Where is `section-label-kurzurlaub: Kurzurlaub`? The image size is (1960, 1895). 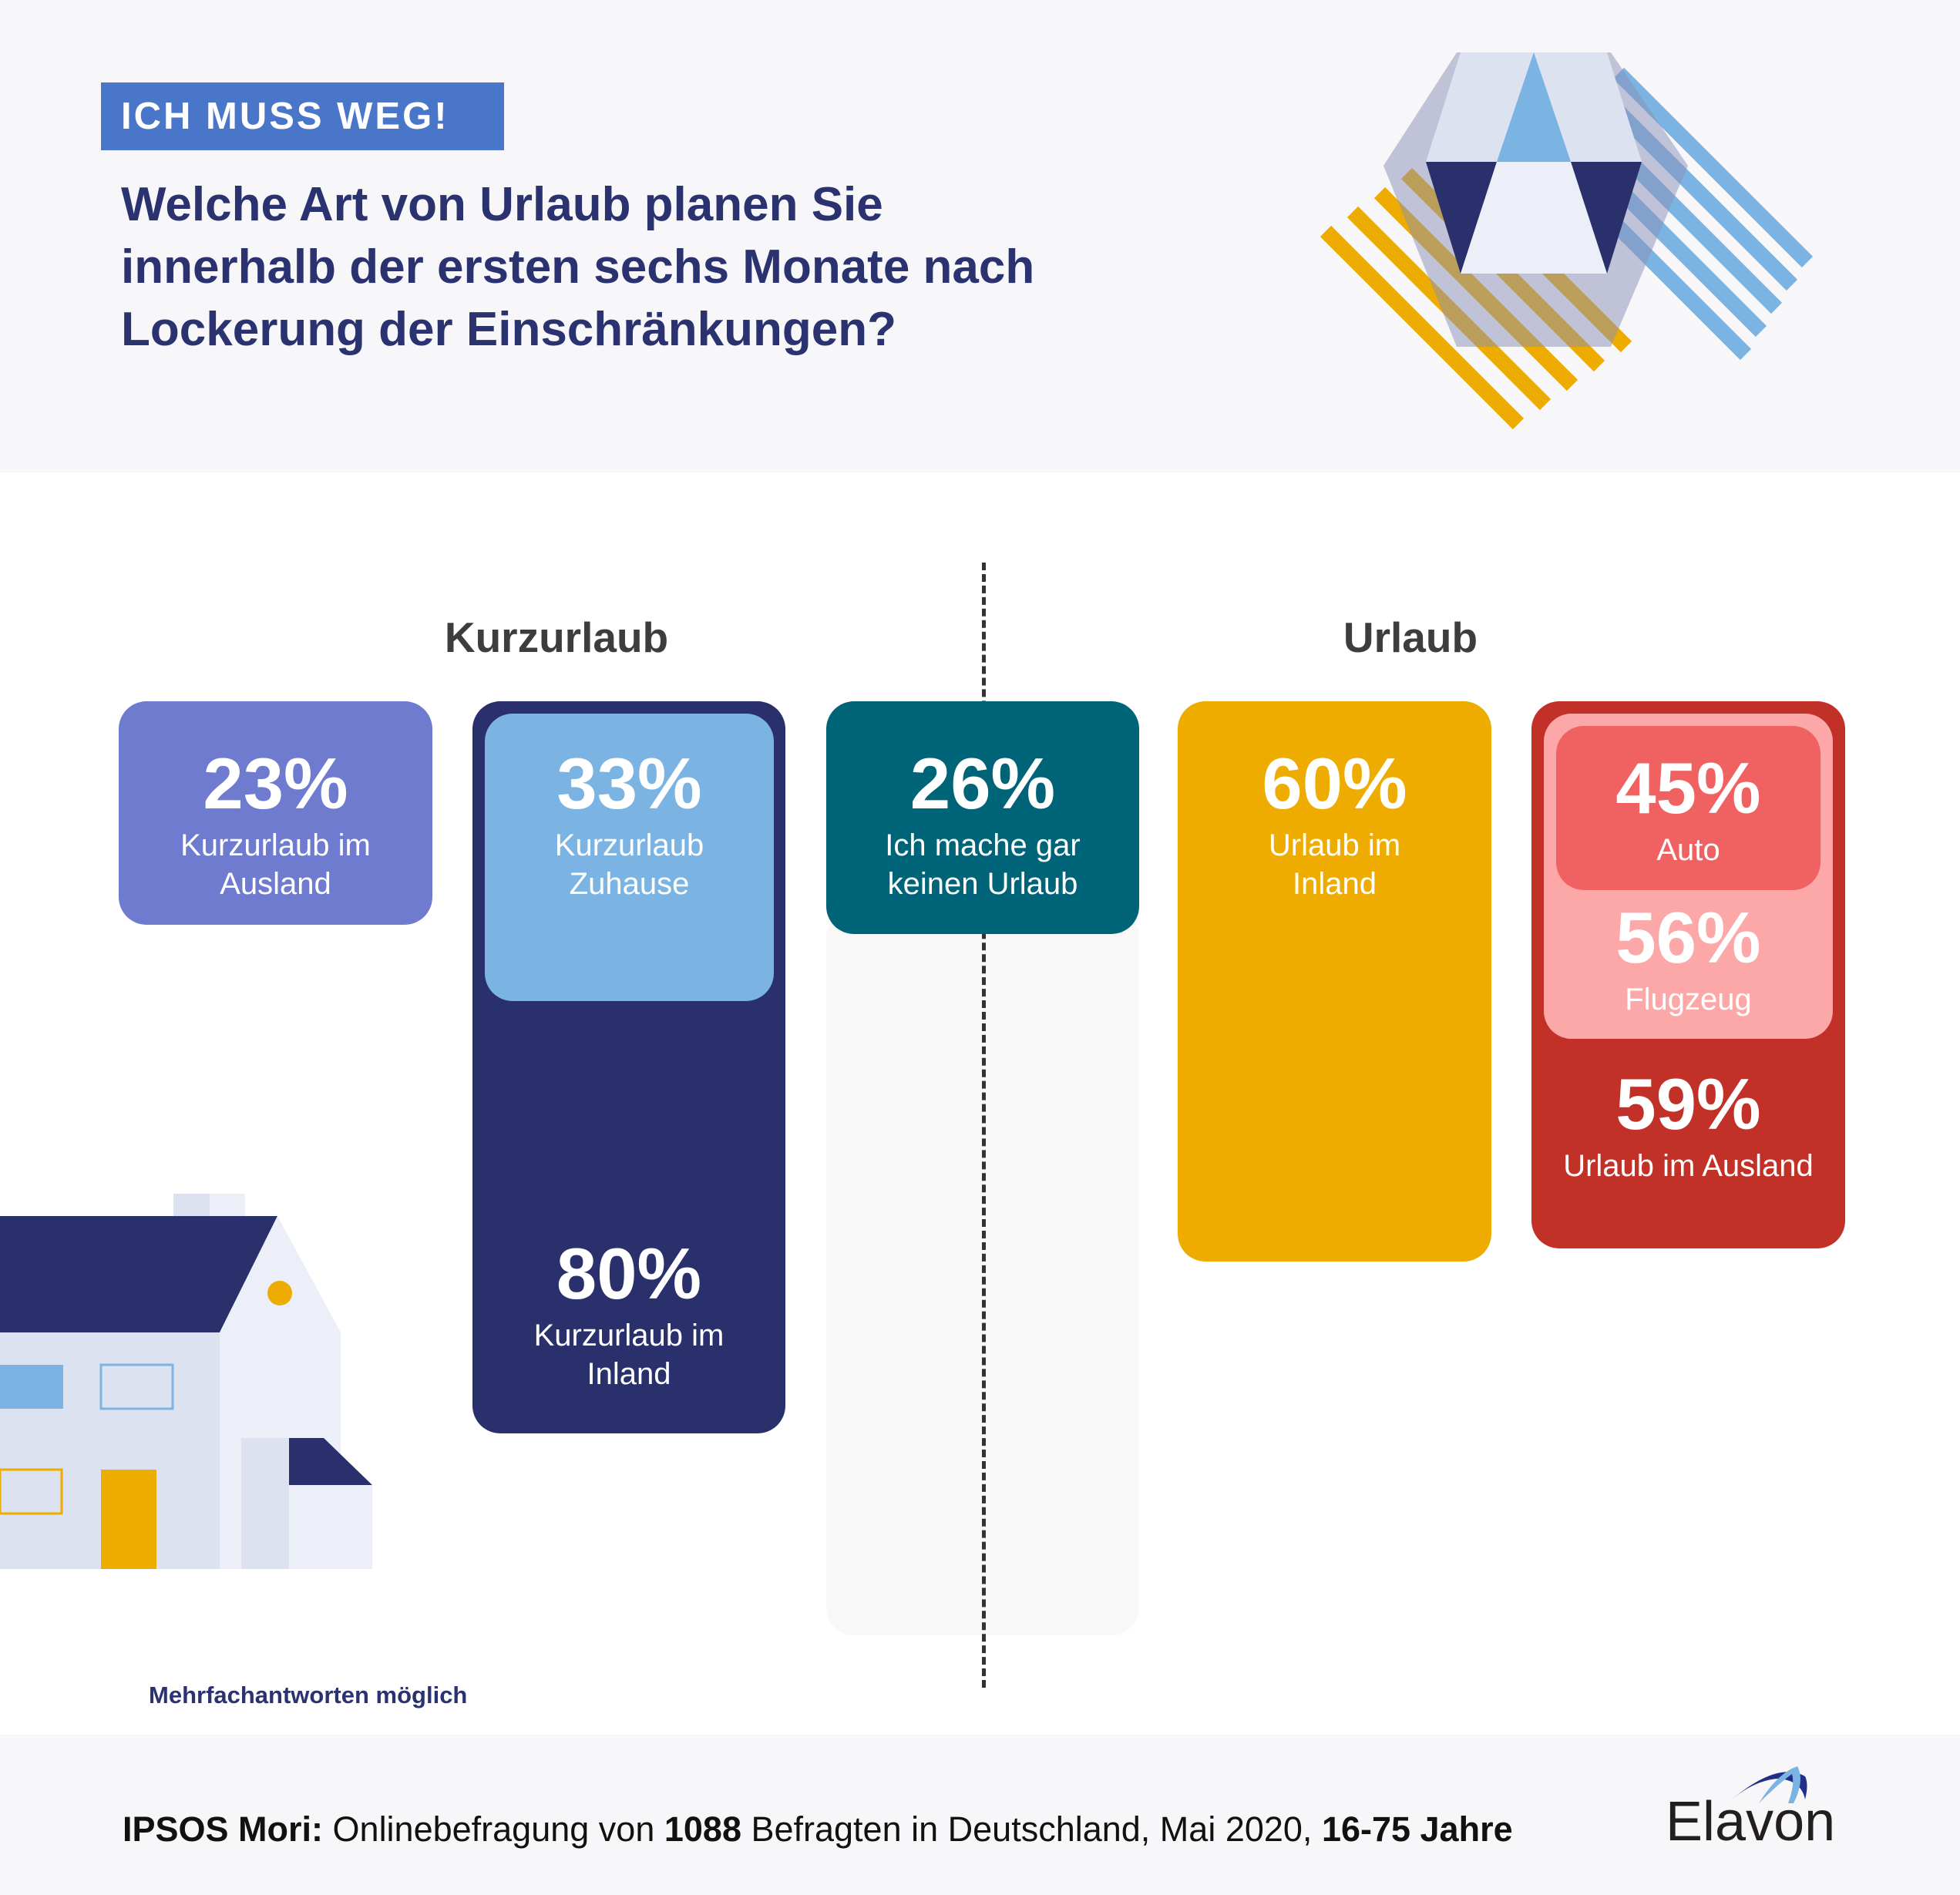 section-label-kurzurlaub: Kurzurlaub is located at coordinates (556, 637).